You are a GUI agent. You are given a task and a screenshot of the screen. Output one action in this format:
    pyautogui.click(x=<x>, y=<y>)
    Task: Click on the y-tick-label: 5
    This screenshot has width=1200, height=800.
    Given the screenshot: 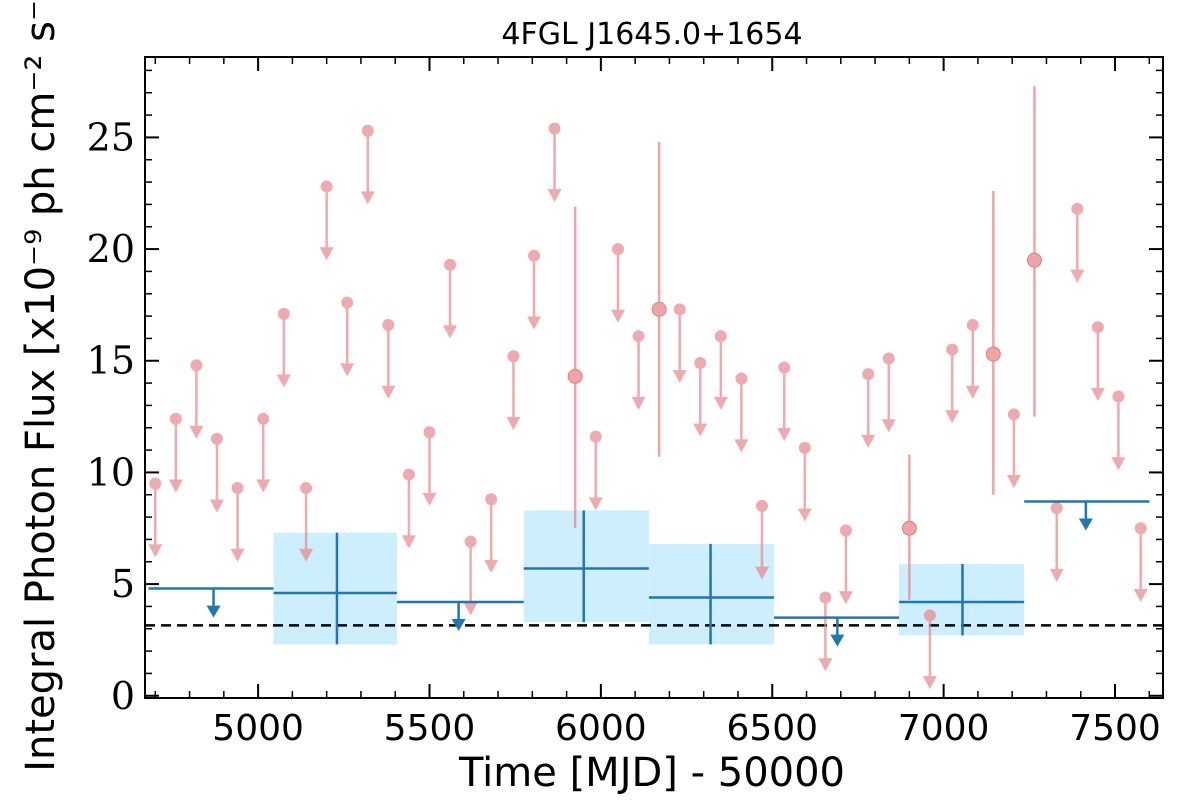 What is the action you would take?
    pyautogui.click(x=123, y=584)
    